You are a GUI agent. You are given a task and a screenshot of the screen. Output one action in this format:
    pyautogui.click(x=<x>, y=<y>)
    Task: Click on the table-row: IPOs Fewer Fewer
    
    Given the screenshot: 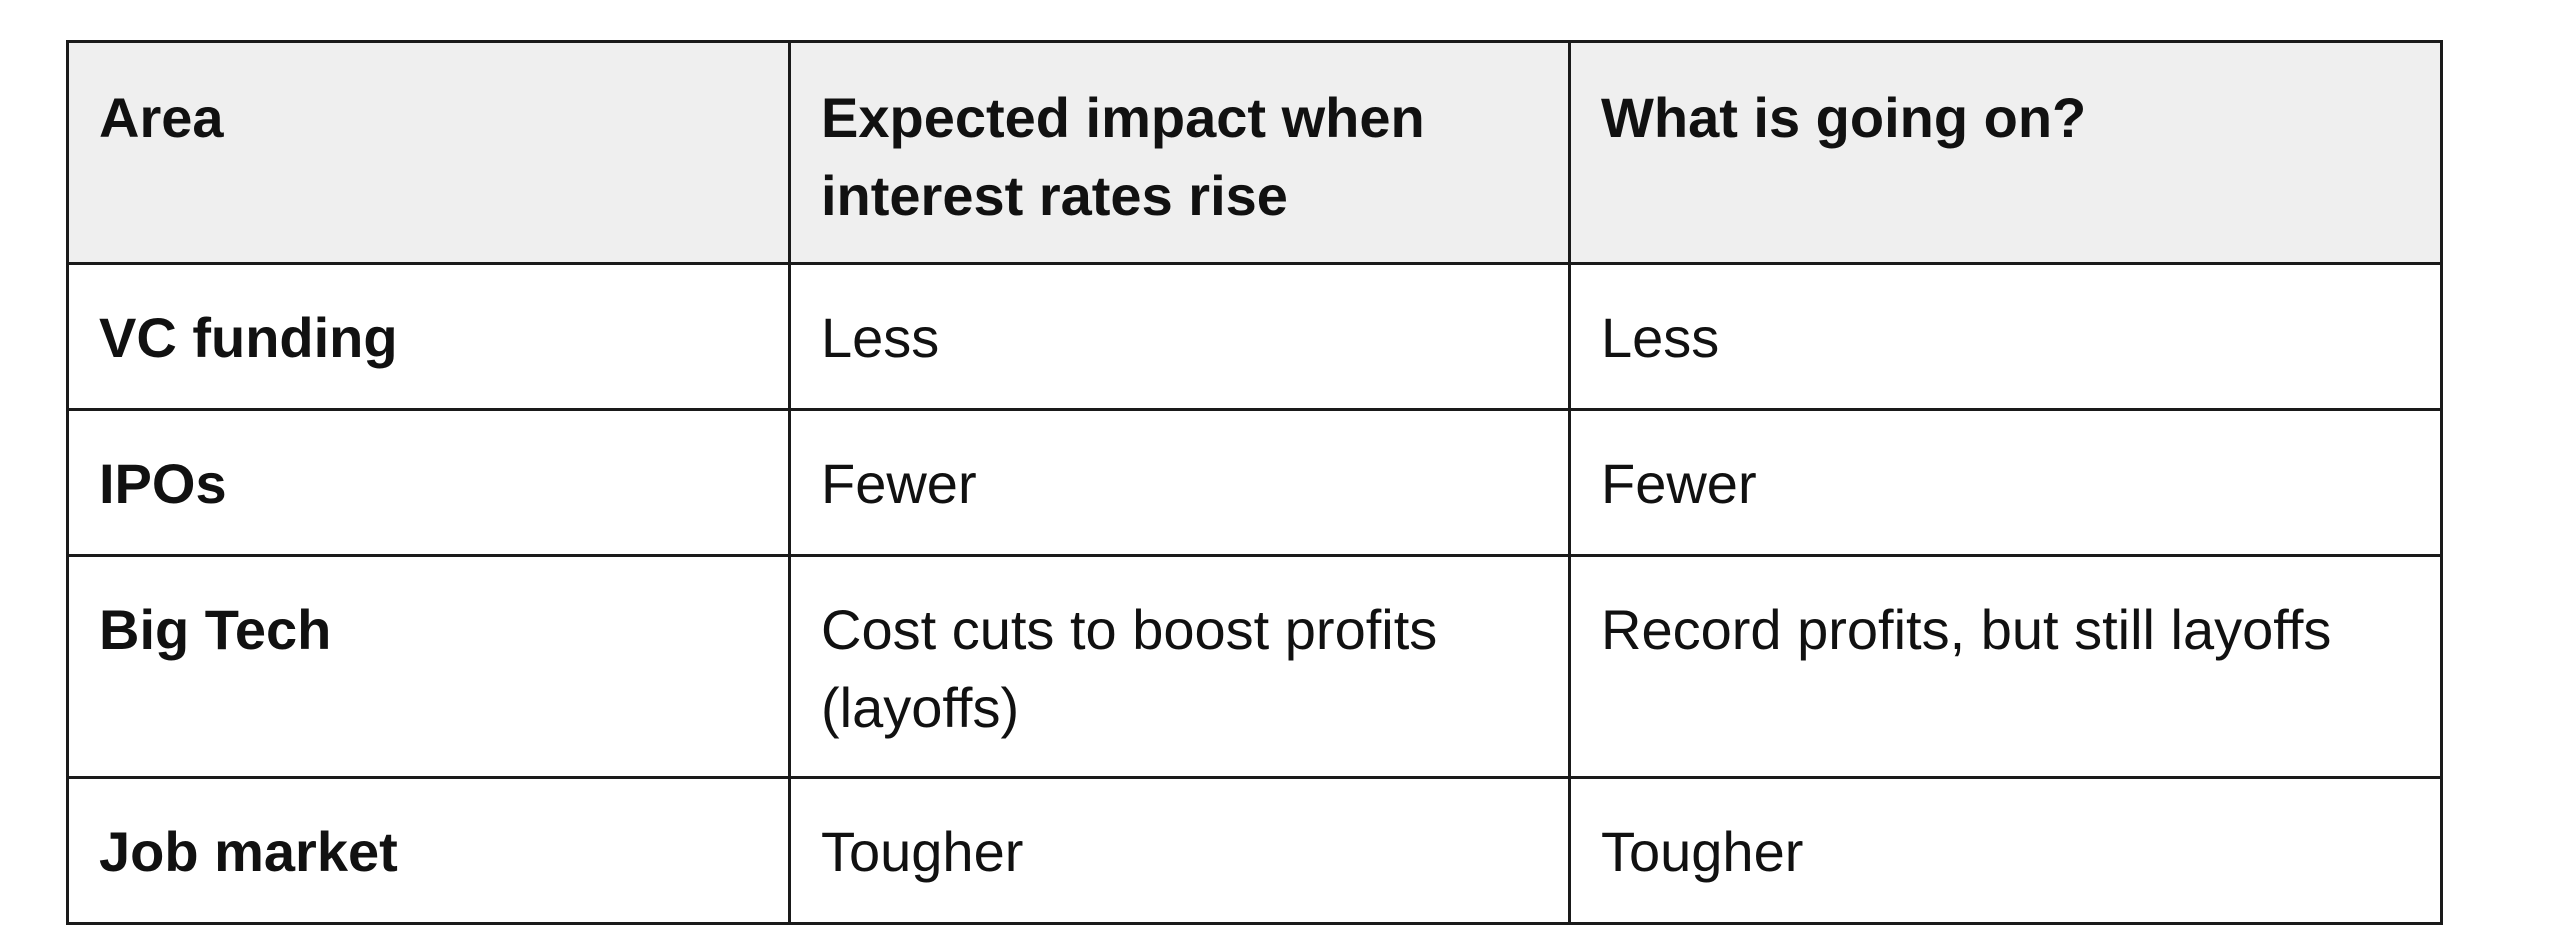 What is the action you would take?
    pyautogui.click(x=1254, y=482)
    